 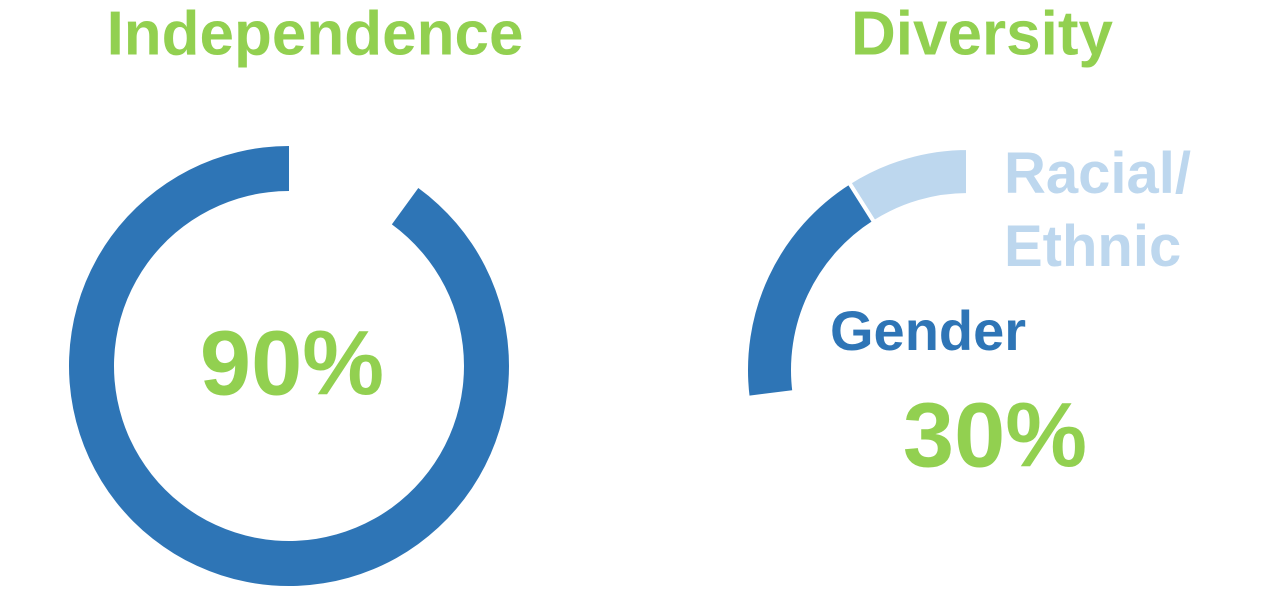 What do you see at coordinates (1097, 210) in the screenshot?
I see `legend-label: Racial/ Ethnic` at bounding box center [1097, 210].